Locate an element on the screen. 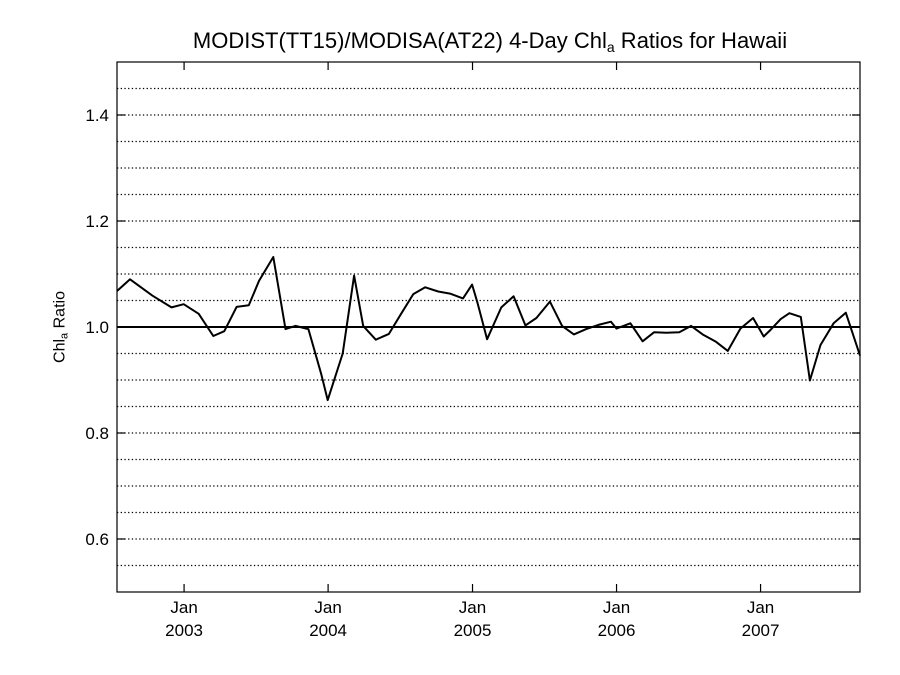 The image size is (900, 675). x-tick-labels: Jan 2003 Jan 2004 Jan 2005 Jan 2006 Jan 2007 is located at coordinates (472, 619).